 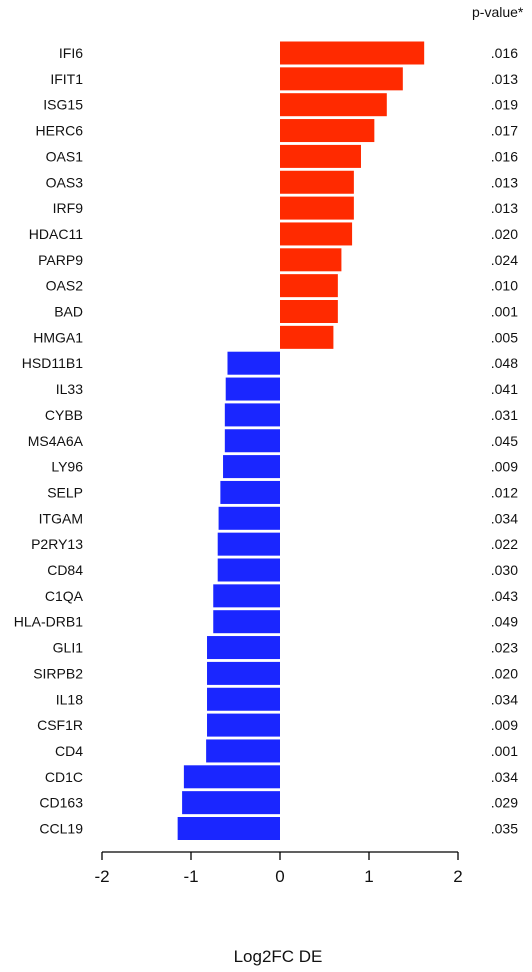 What do you see at coordinates (61, 803) in the screenshot?
I see `gene-label-cd163: CD163` at bounding box center [61, 803].